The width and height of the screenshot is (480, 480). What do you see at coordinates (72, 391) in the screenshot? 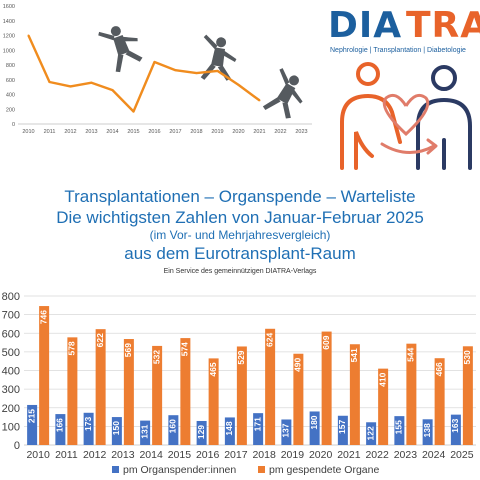
I see `bar-organs-2011` at bounding box center [72, 391].